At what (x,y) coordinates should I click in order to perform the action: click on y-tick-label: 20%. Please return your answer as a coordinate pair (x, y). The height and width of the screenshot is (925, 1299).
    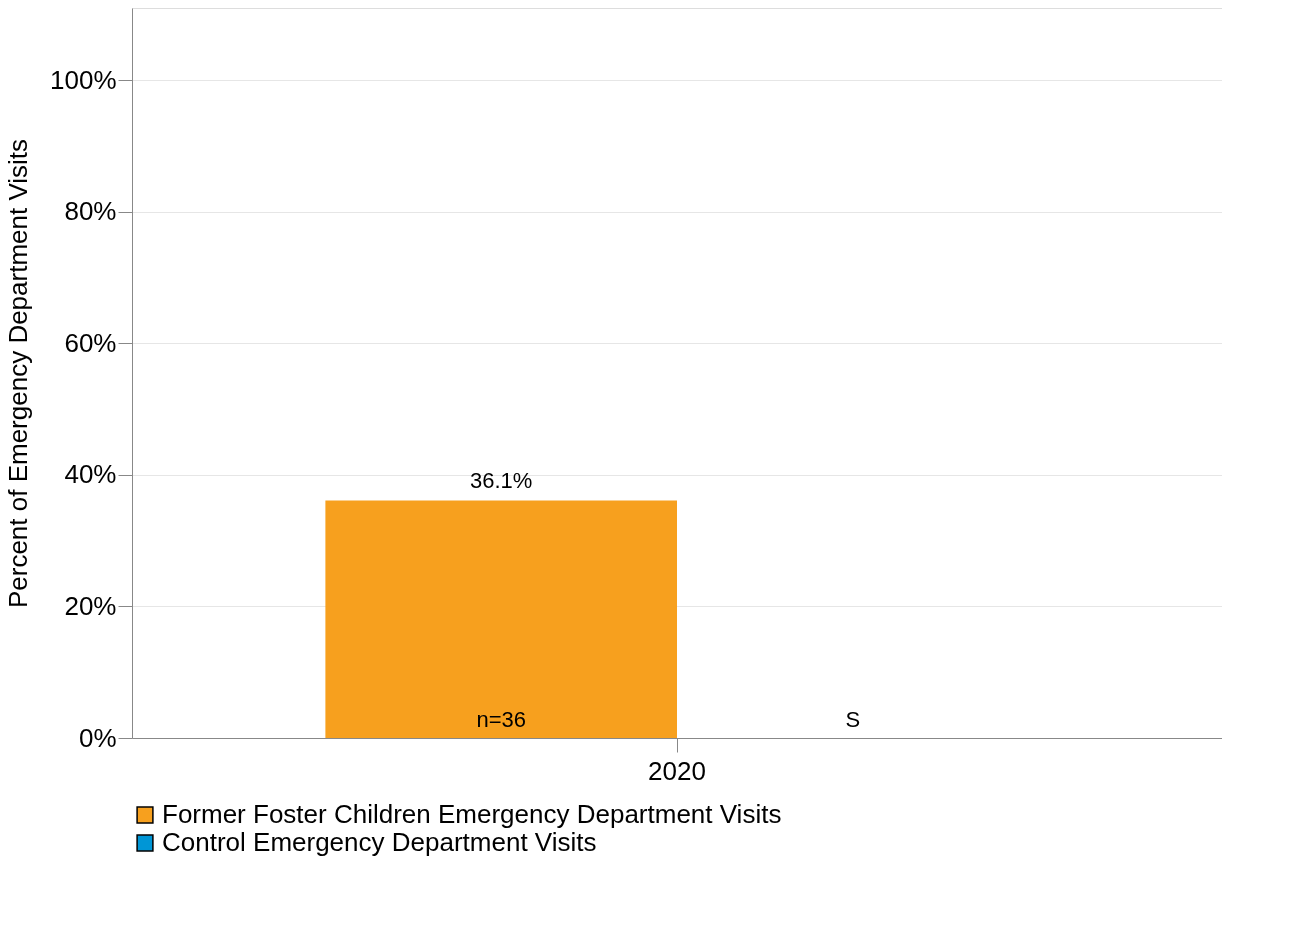
    Looking at the image, I should click on (90, 605).